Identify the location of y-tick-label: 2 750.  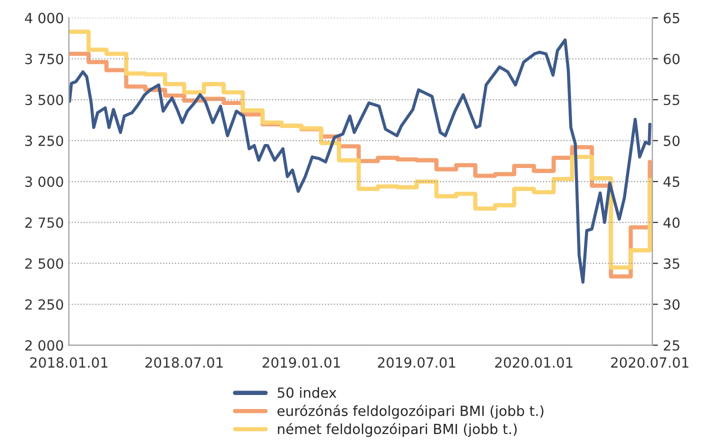
(44, 222).